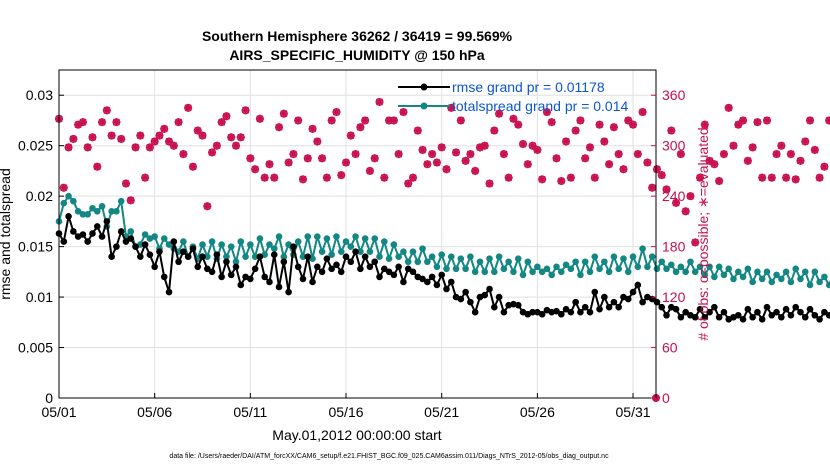 This screenshot has height=470, width=830. Describe the element at coordinates (39, 95) in the screenshot. I see `y-tick-label: 0.03` at that location.